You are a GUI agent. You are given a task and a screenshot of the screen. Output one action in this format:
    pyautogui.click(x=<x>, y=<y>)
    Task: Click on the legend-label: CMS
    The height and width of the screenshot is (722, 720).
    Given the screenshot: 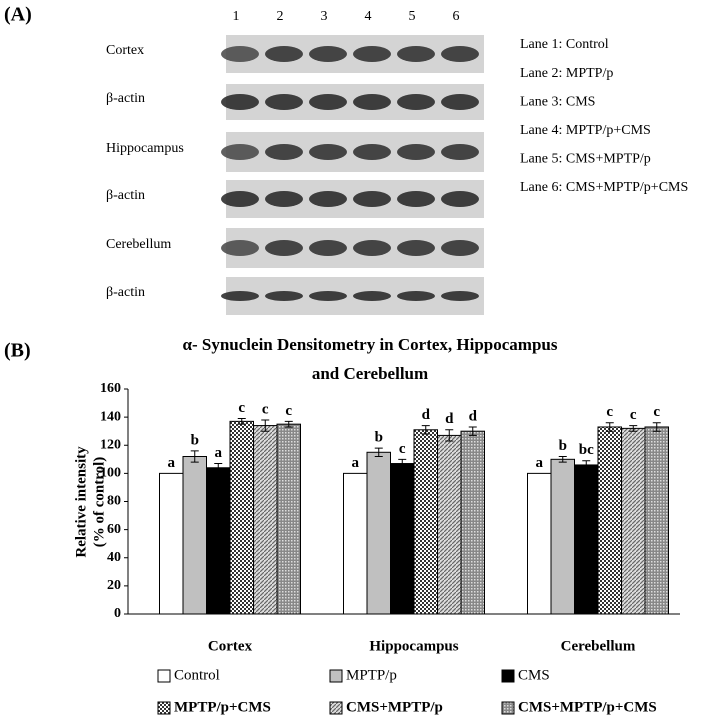 What is the action you would take?
    pyautogui.click(x=534, y=675)
    